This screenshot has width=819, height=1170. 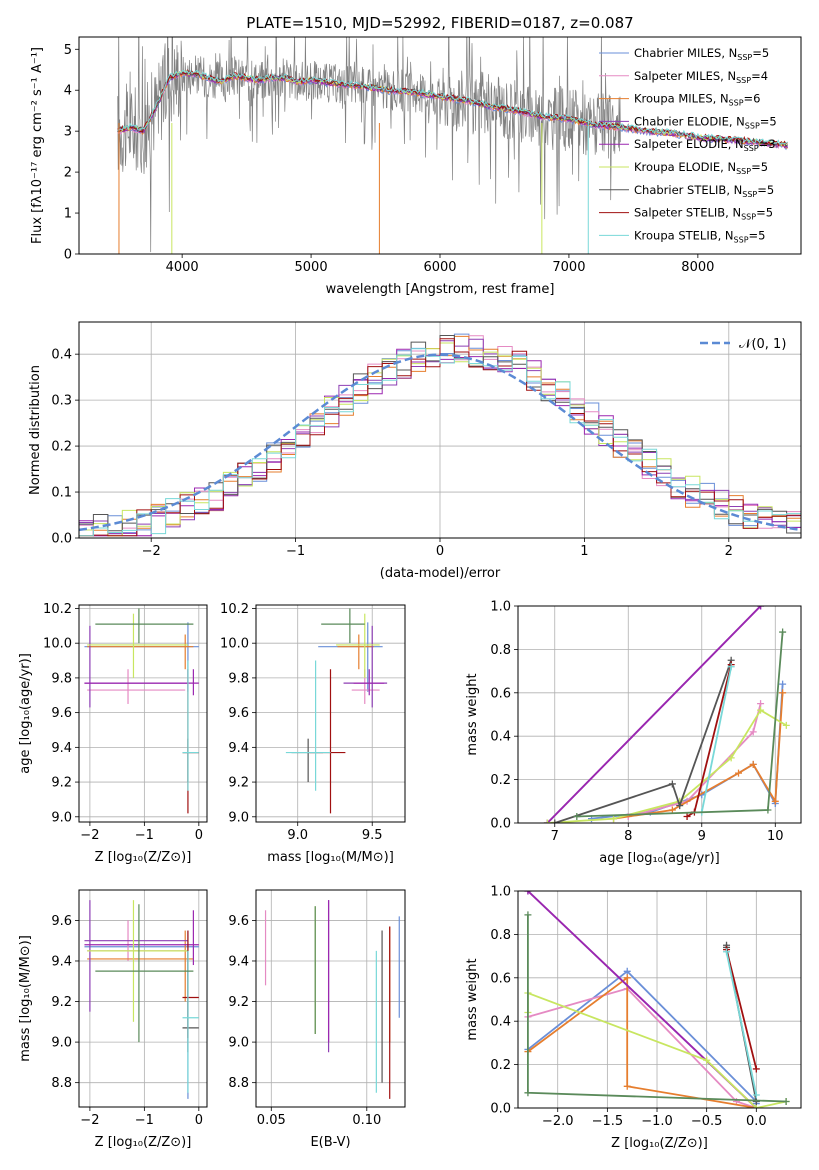 What do you see at coordinates (68, 255) in the screenshot?
I see `y-tick-label: 0` at bounding box center [68, 255].